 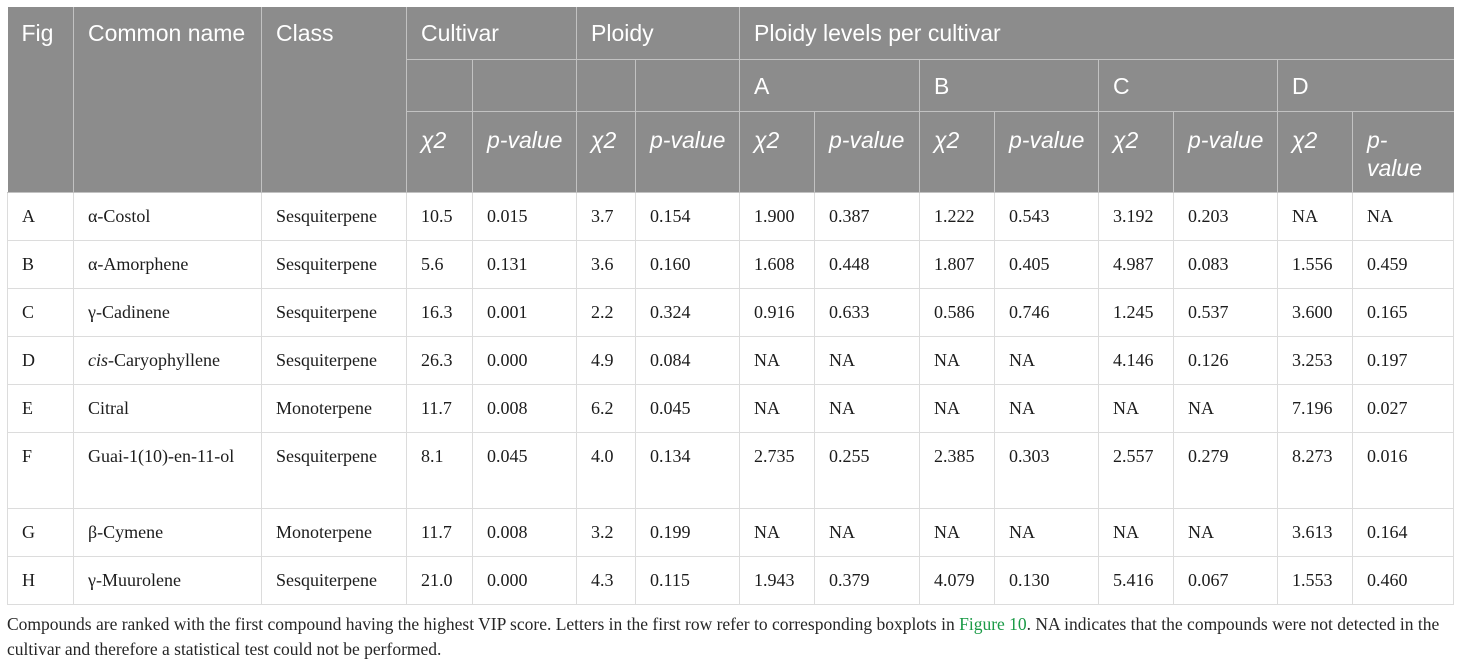 What do you see at coordinates (606, 360) in the screenshot?
I see `cell-chi2: 4.9` at bounding box center [606, 360].